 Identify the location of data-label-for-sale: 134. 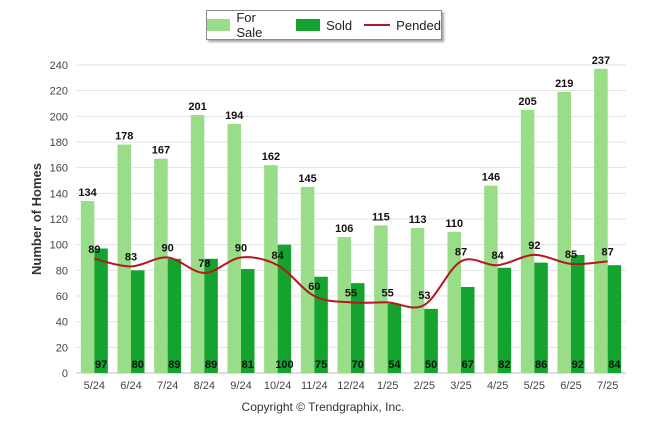
(87, 193).